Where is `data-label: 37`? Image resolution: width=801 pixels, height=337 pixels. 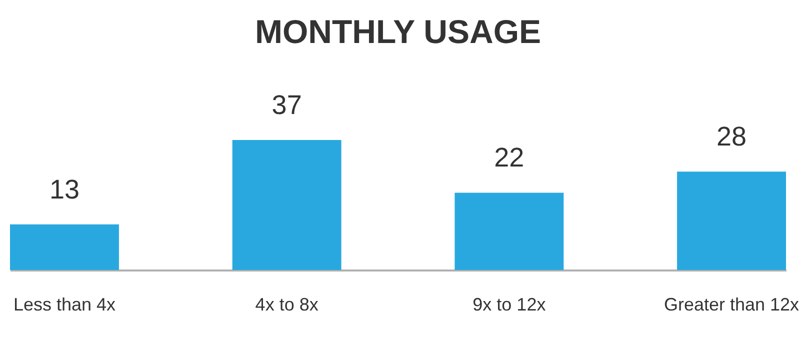 data-label: 37 is located at coordinates (287, 105).